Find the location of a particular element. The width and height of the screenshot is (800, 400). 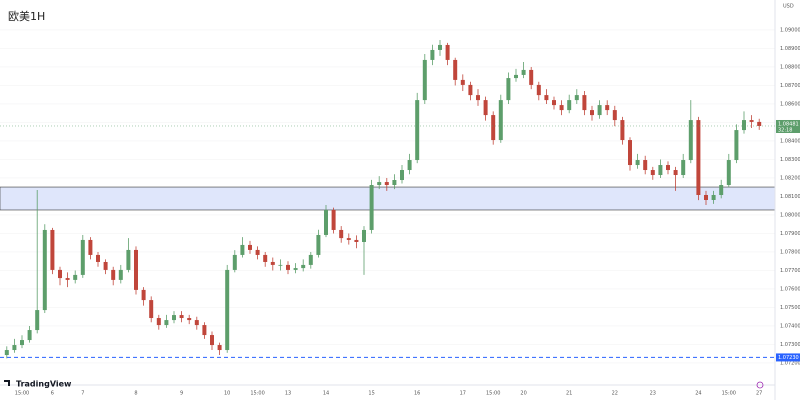

x-tick-label: 10 is located at coordinates (227, 394).